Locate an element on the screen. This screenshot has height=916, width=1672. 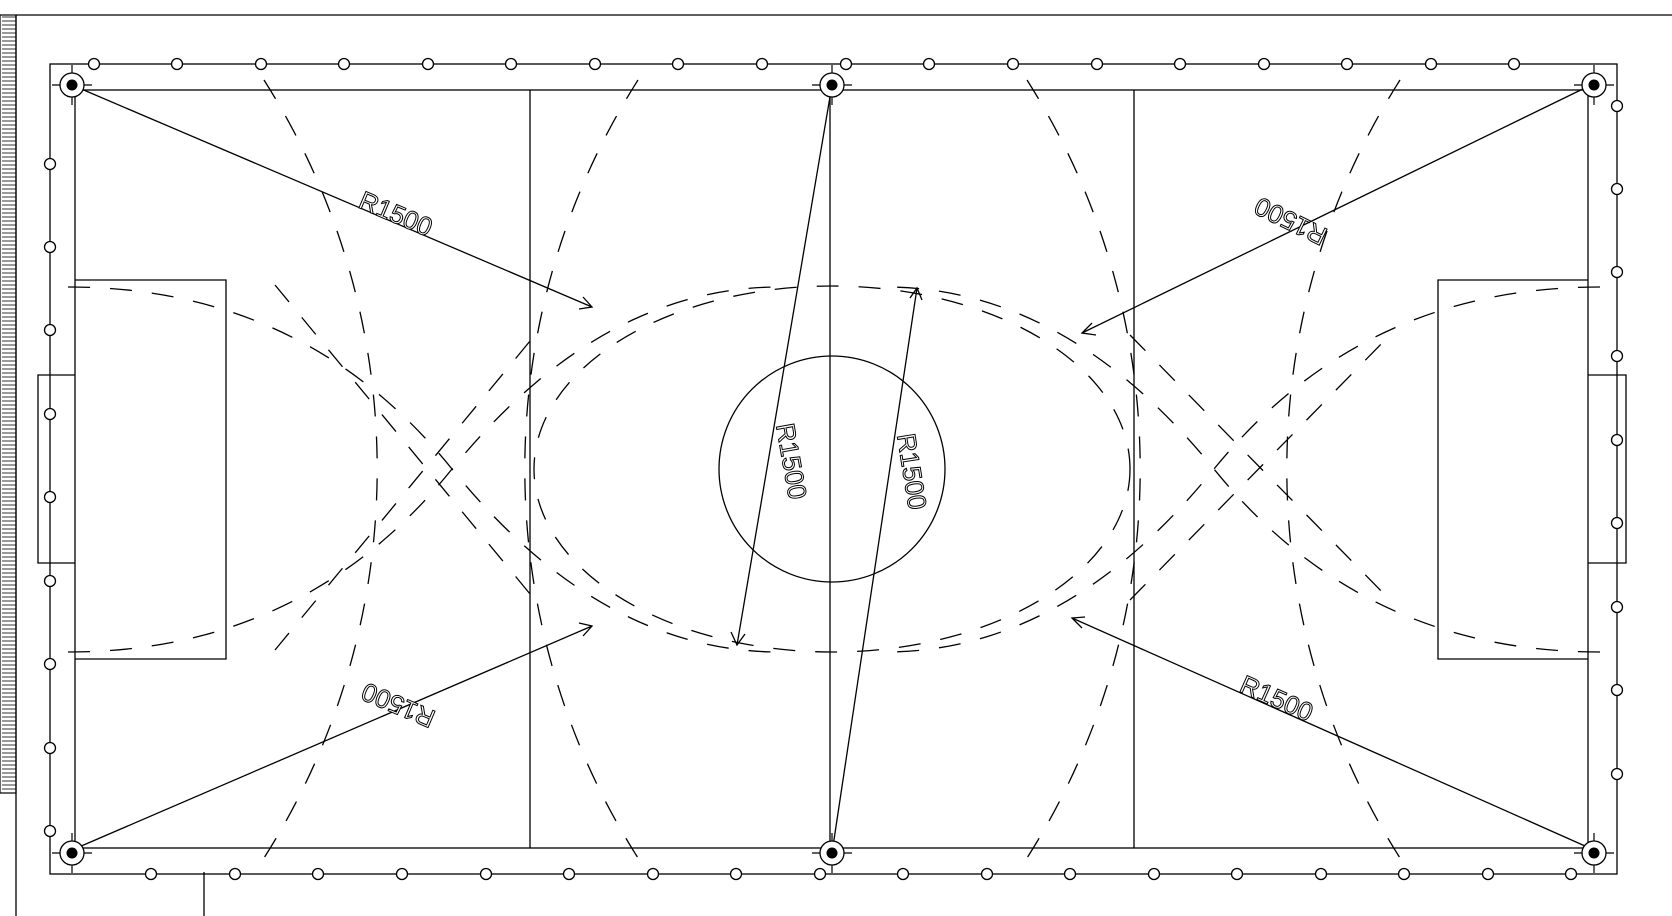
scale-ruler is located at coordinates (8, 404).